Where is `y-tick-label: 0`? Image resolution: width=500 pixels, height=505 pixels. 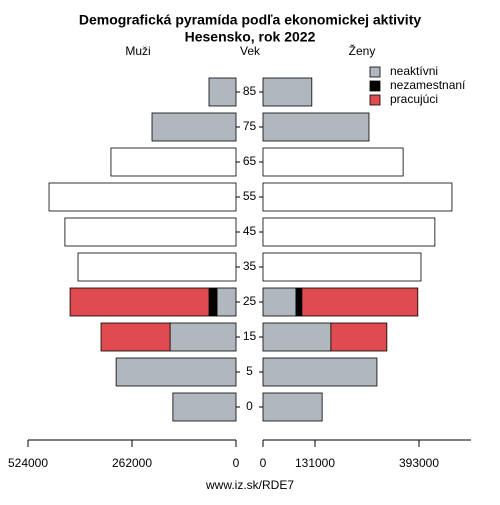
y-tick-label: 0 is located at coordinates (249, 406).